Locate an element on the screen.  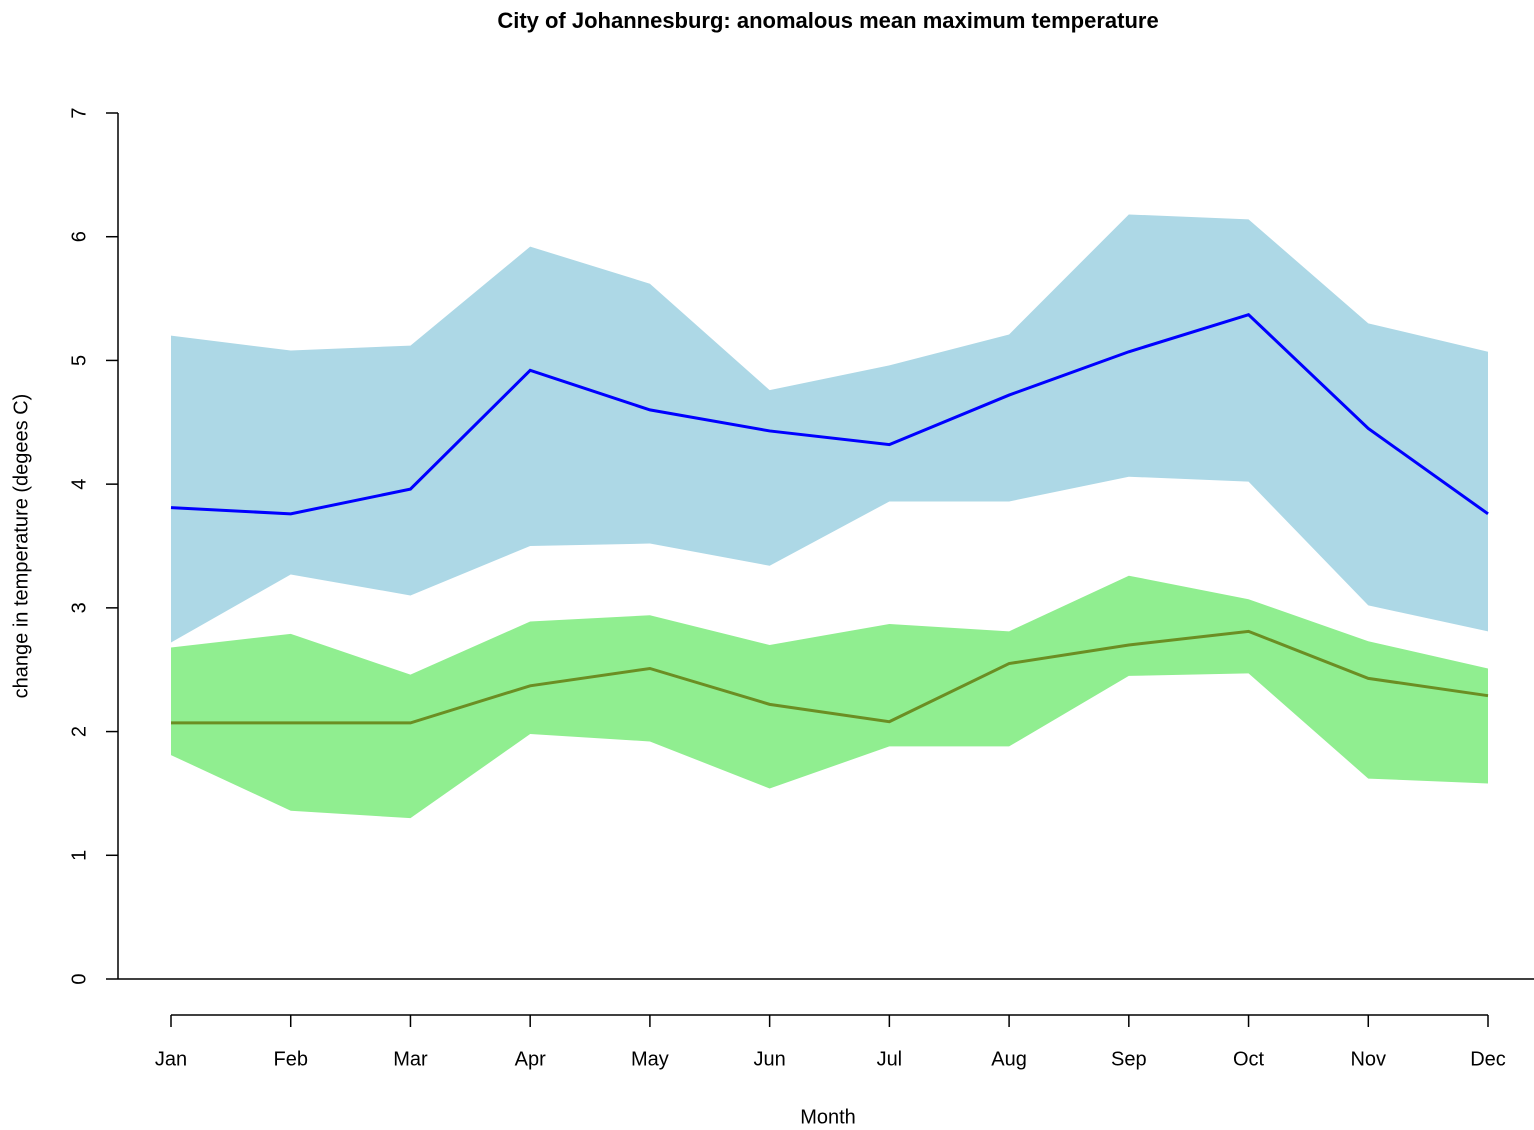
y-tick-label: 6 is located at coordinates (79, 236).